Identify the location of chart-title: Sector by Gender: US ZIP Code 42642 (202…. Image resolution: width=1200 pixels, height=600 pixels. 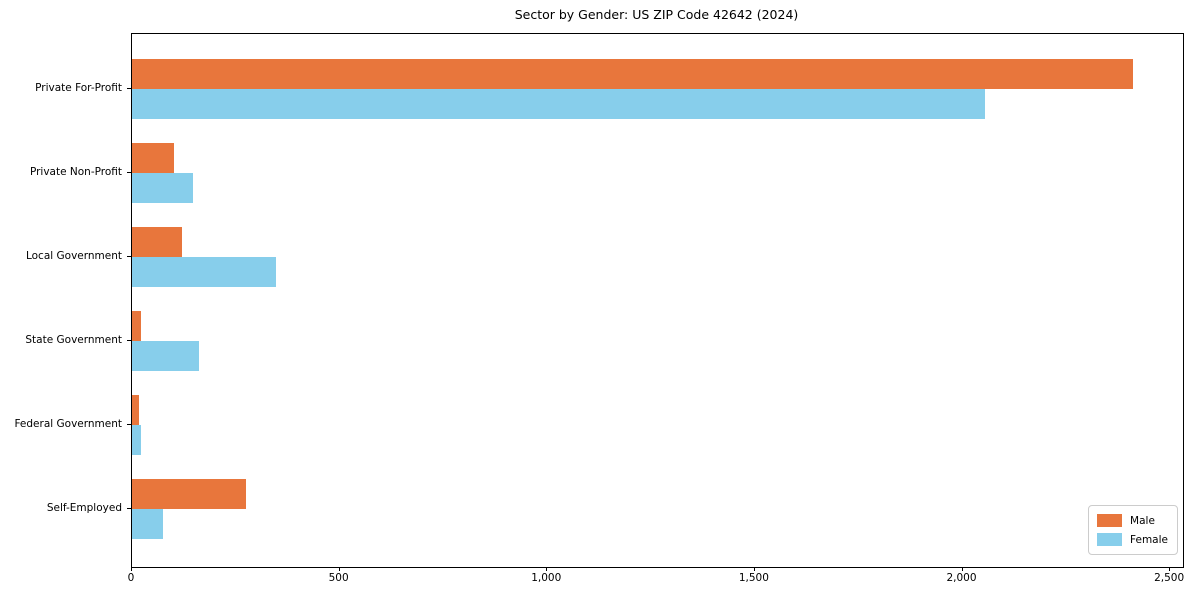
(656, 14).